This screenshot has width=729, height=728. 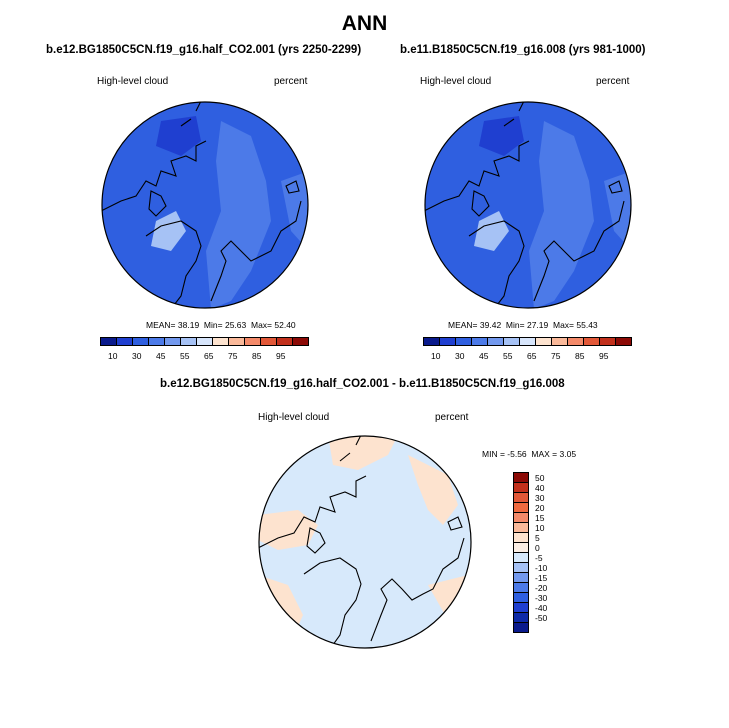 I want to click on difference-variable: High-level cloud, so click(x=294, y=417).